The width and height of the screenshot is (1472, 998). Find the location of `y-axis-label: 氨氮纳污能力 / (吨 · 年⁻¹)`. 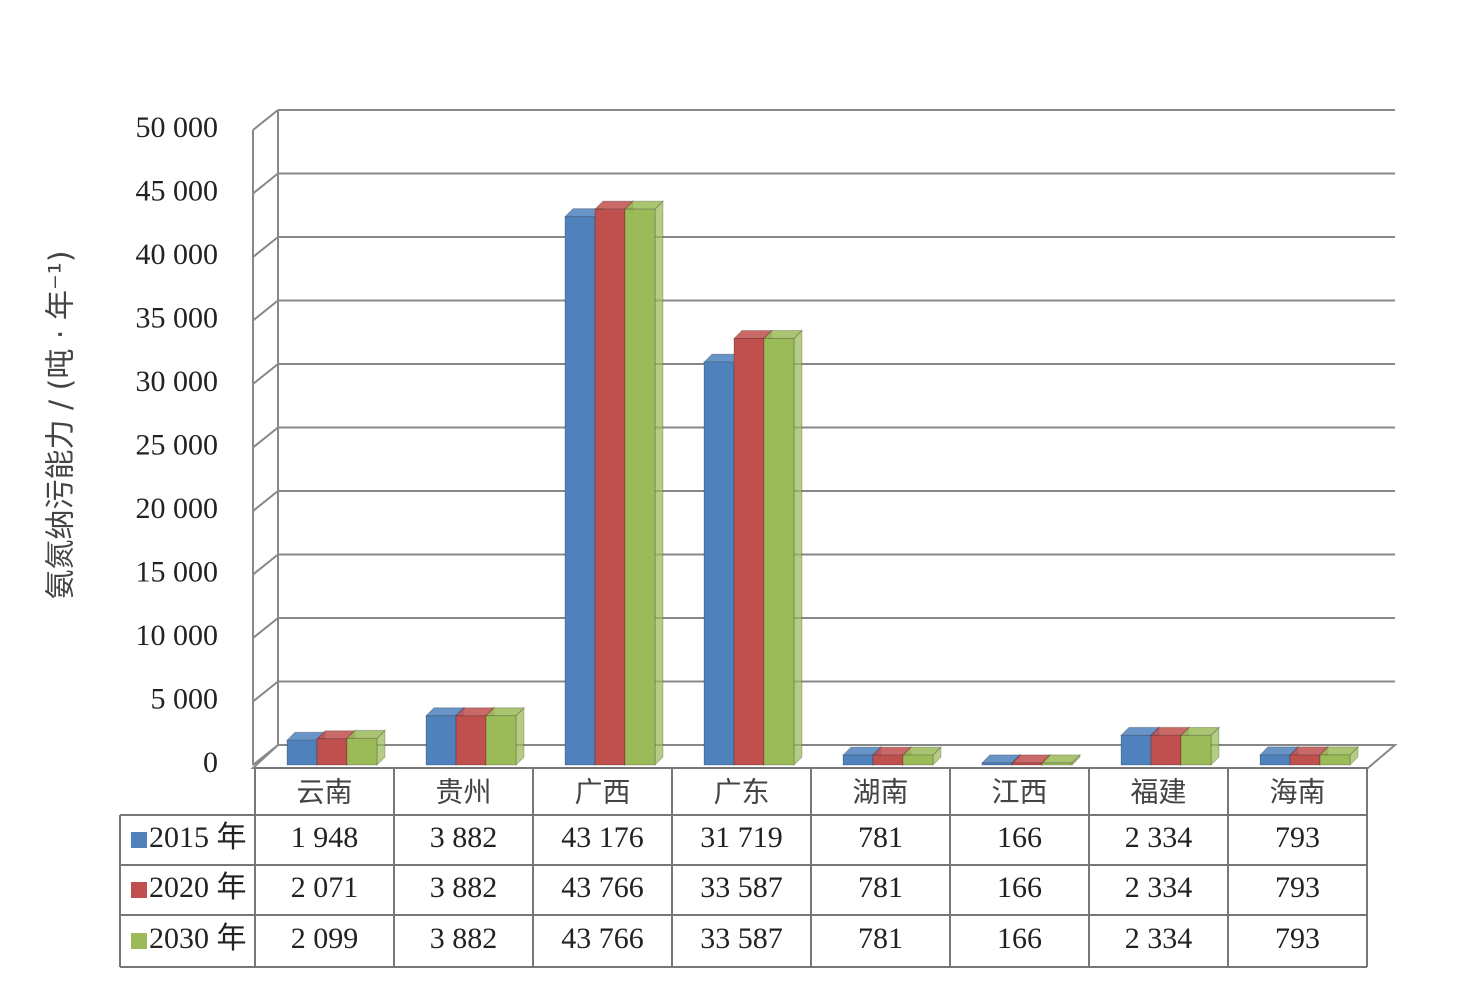

y-axis-label: 氨氮纳污能力 / (吨 · 年⁻¹) is located at coordinates (61, 424).